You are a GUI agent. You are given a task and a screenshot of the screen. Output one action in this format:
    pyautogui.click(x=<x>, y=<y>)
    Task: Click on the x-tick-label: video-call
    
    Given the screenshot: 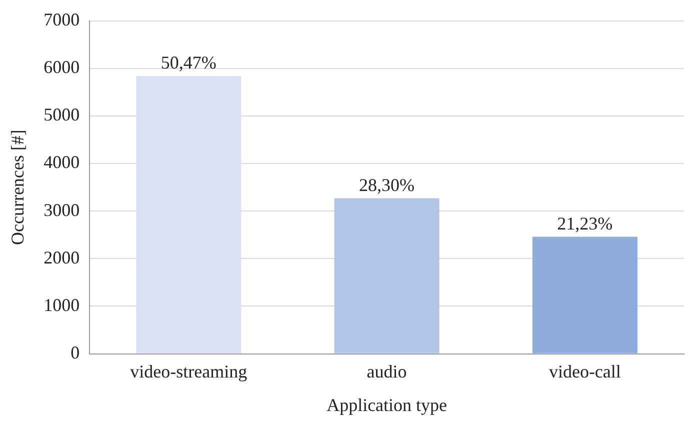 What is the action you would take?
    pyautogui.click(x=584, y=371)
    